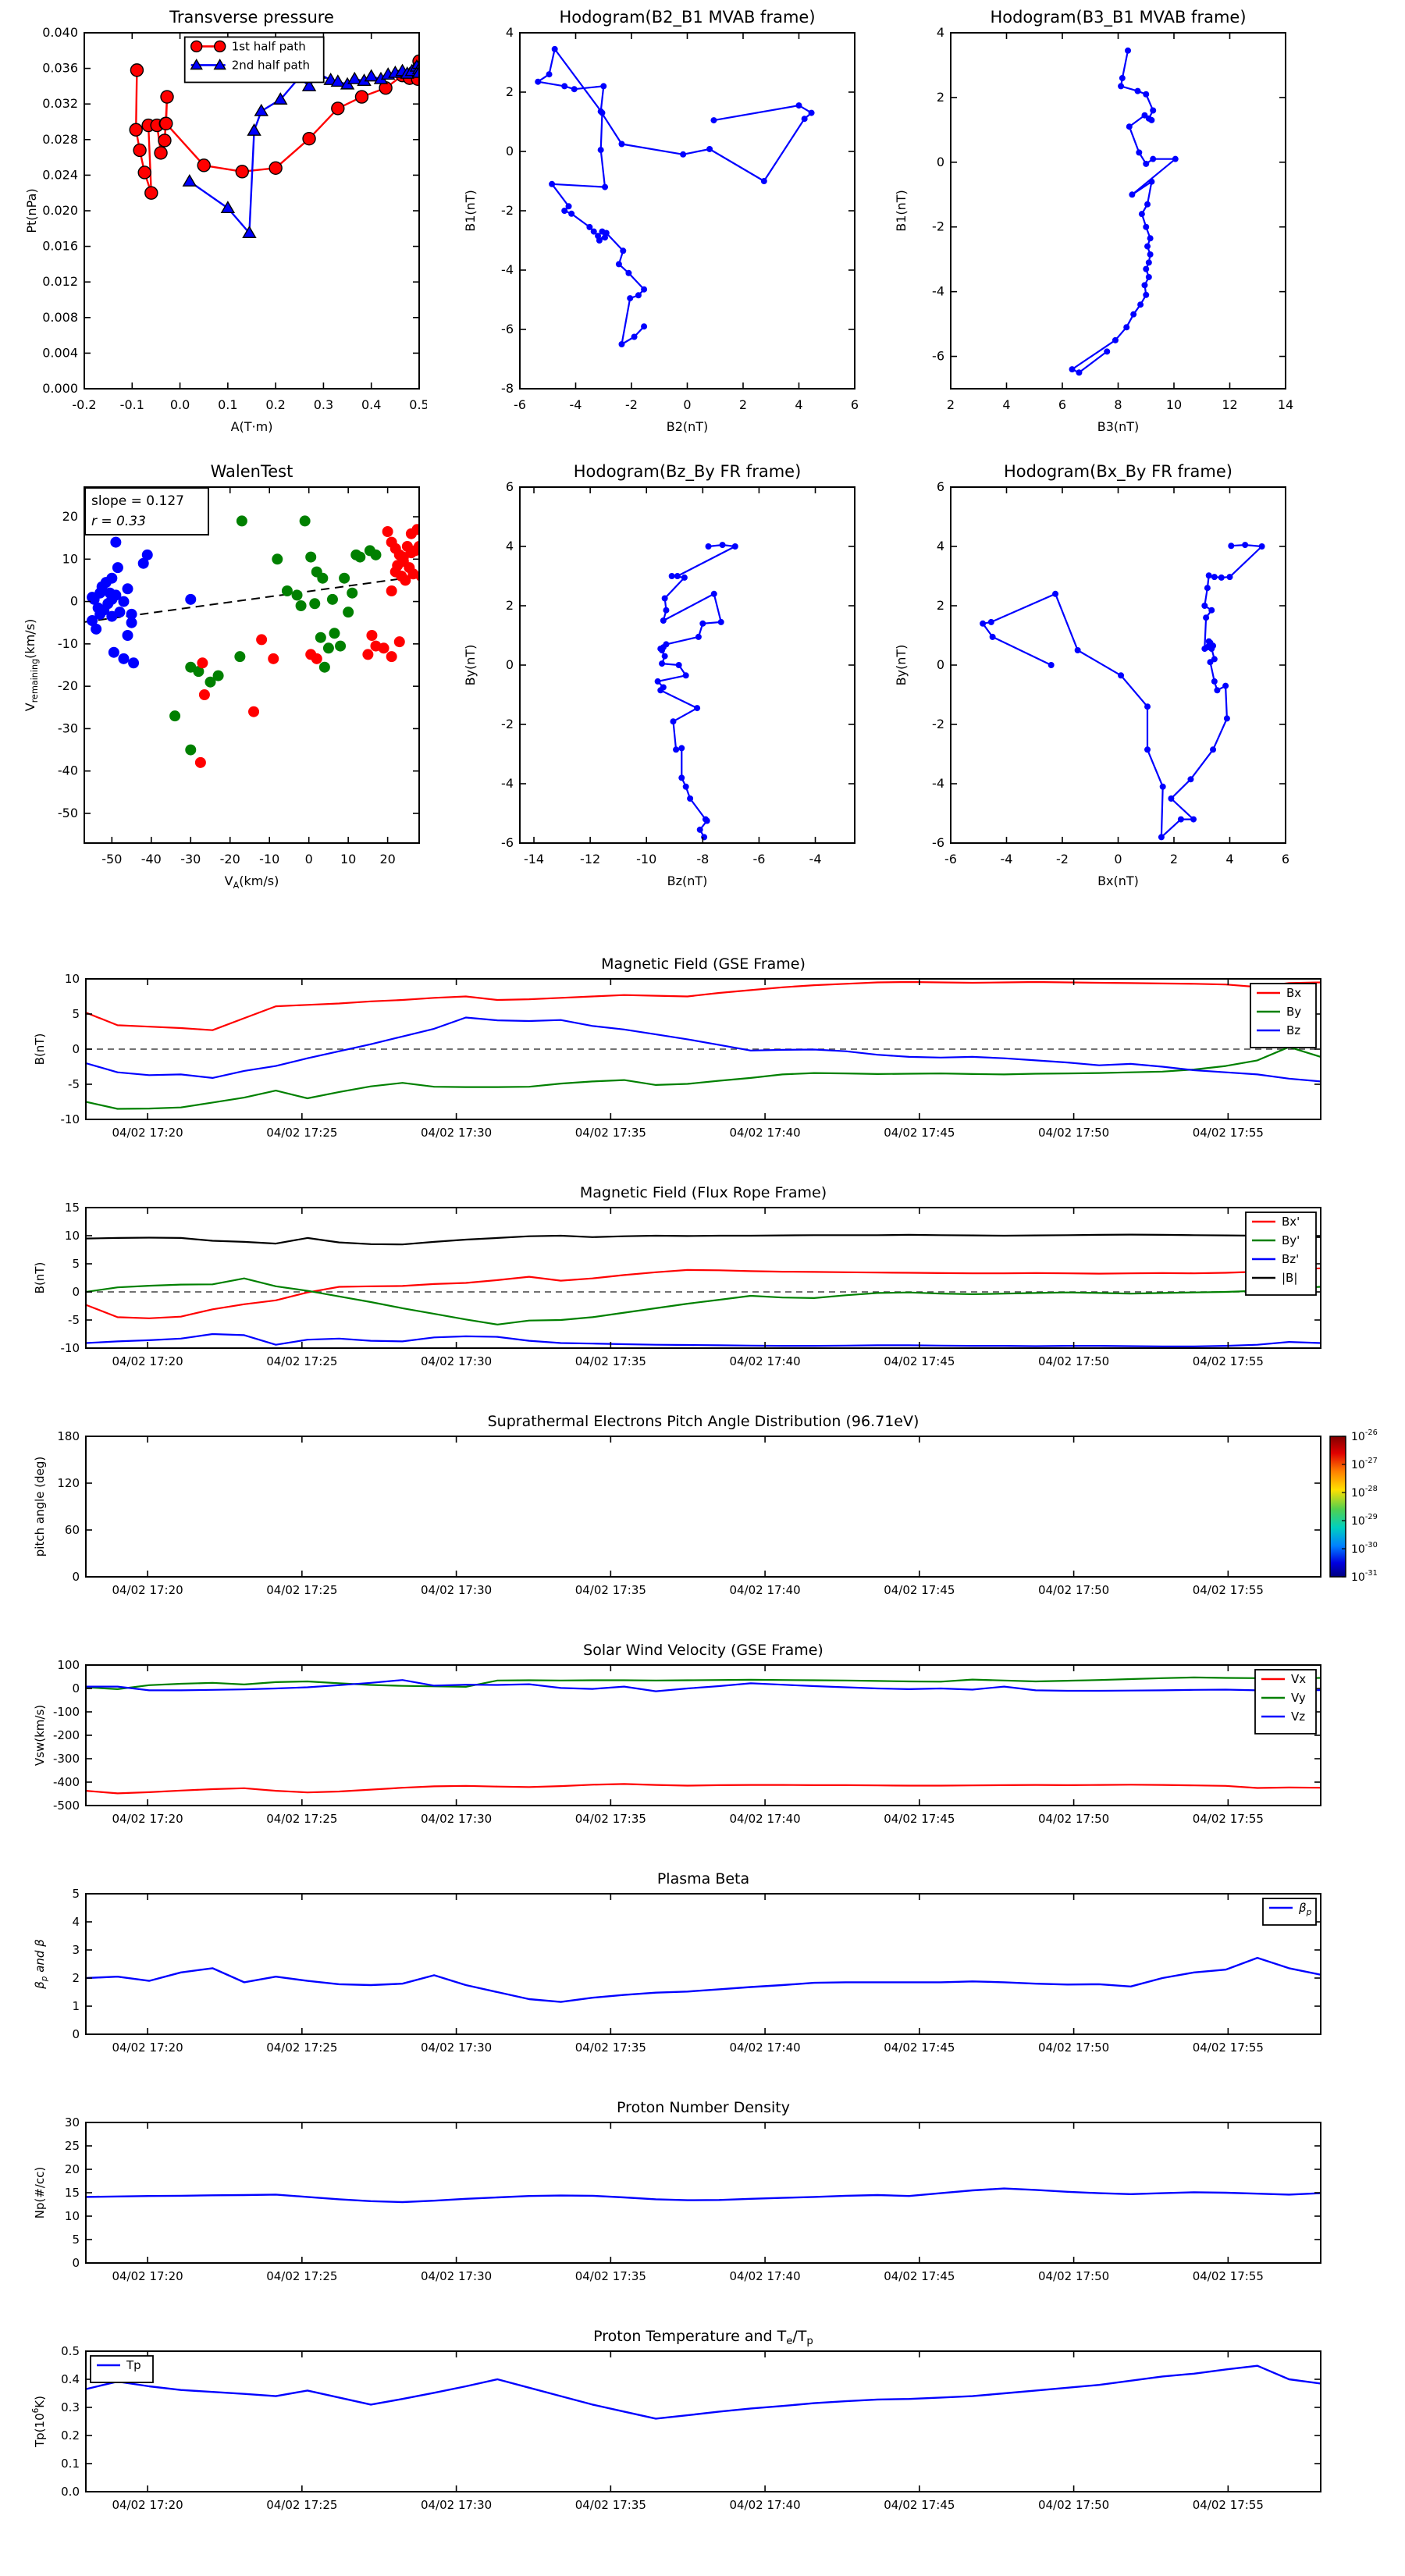  What do you see at coordinates (704, 1685) in the screenshot?
I see `series-Vz` at bounding box center [704, 1685].